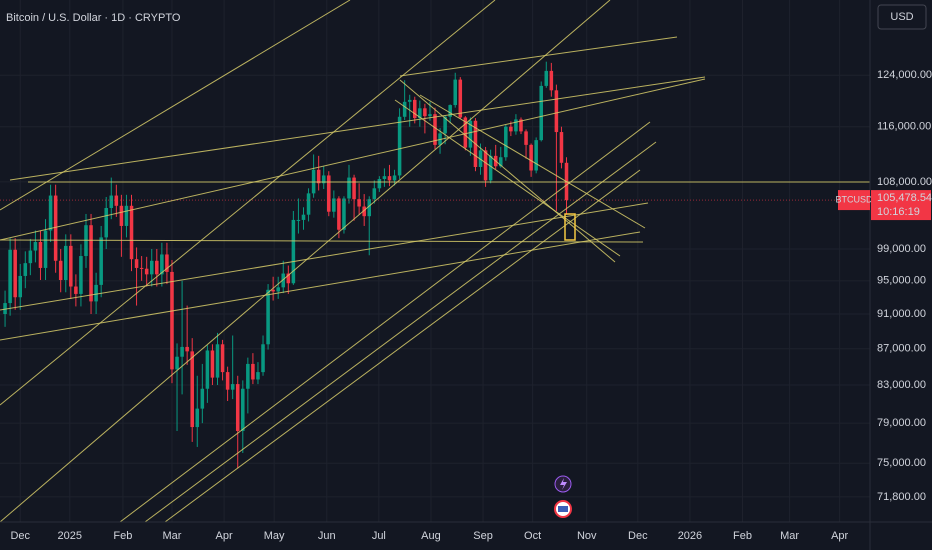 This screenshot has width=932, height=550. I want to click on flag, so click(563, 509).